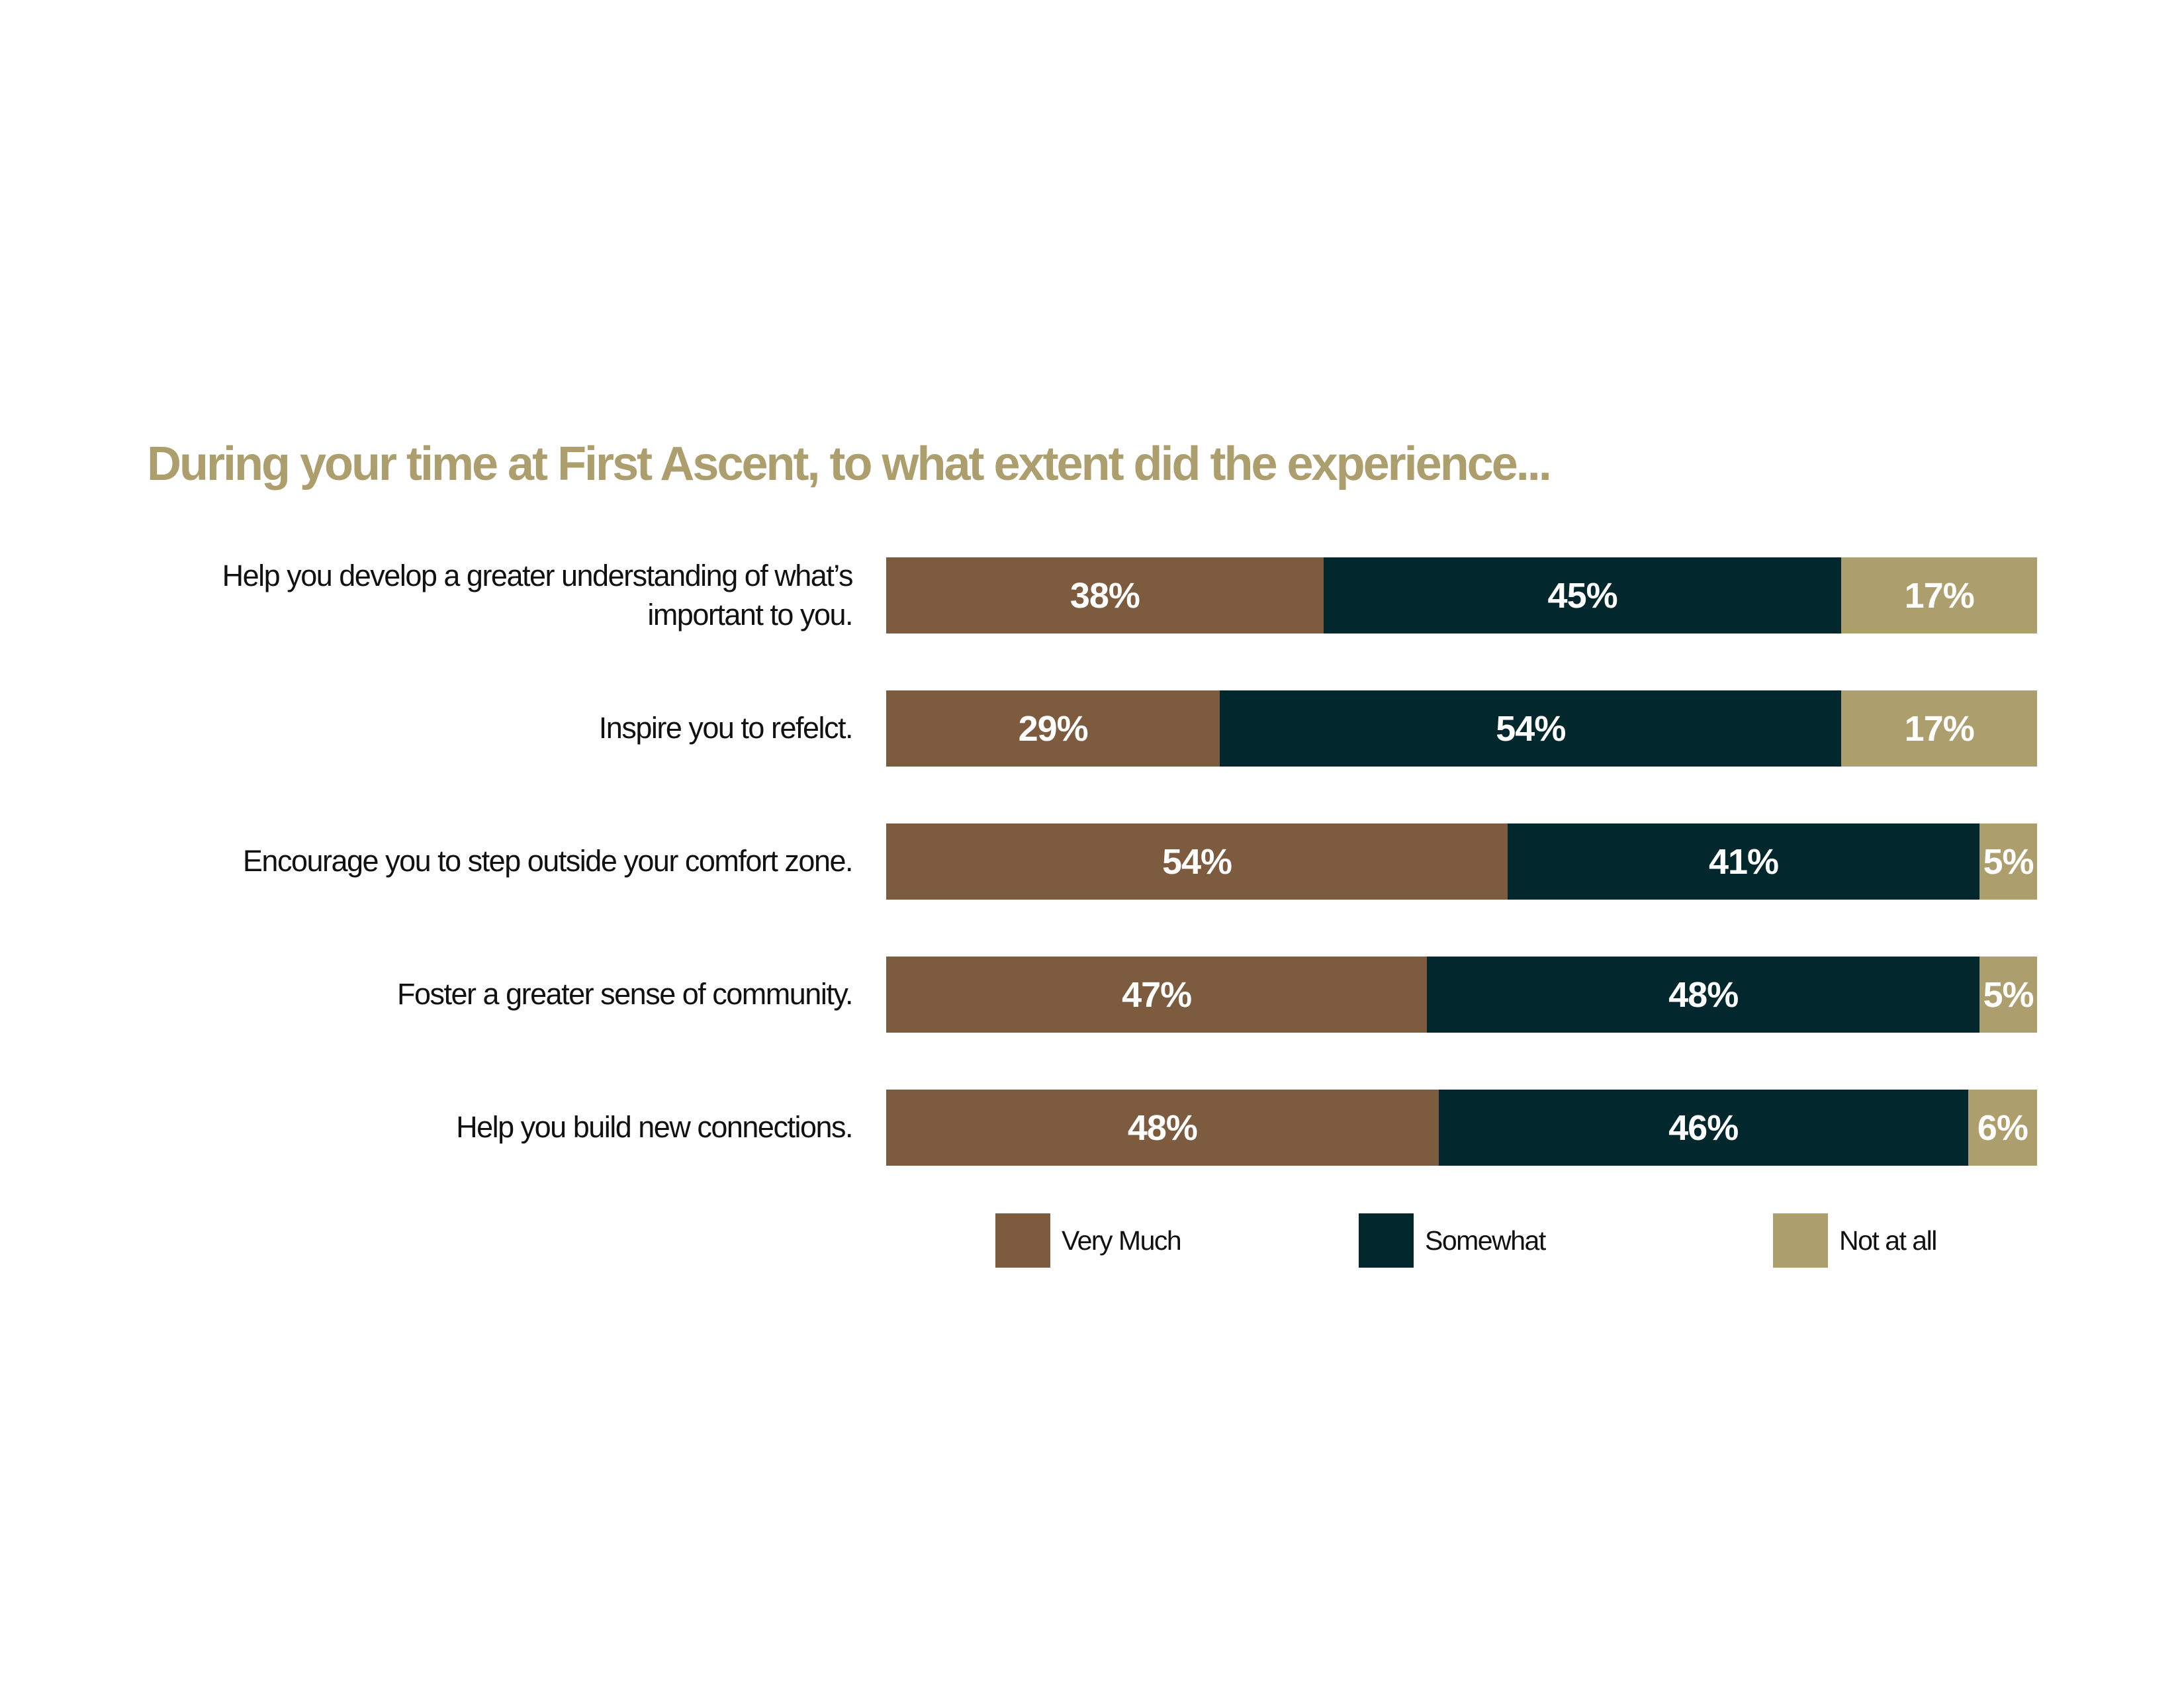 The height and width of the screenshot is (1688, 2184). I want to click on legend-label: Not at all, so click(1888, 1240).